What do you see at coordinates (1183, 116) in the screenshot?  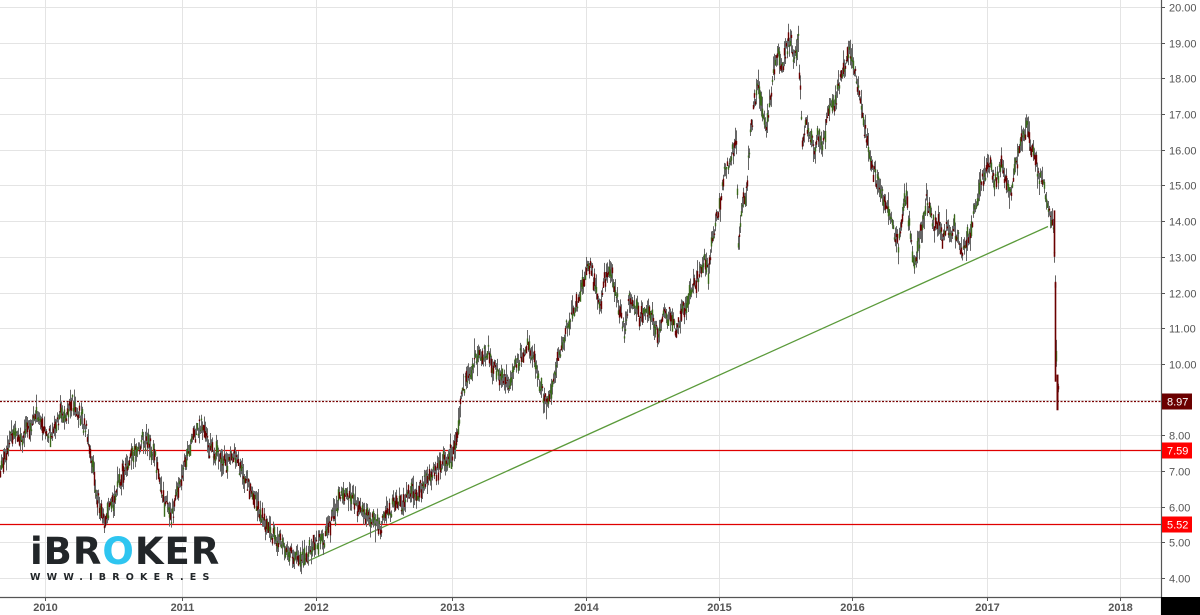 I see `y-tick-label: 17.00` at bounding box center [1183, 116].